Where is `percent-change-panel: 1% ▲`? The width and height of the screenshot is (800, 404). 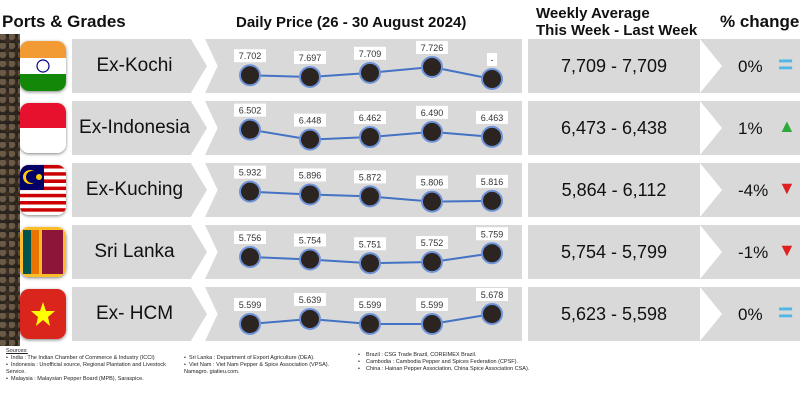 percent-change-panel: 1% ▲ is located at coordinates (750, 128).